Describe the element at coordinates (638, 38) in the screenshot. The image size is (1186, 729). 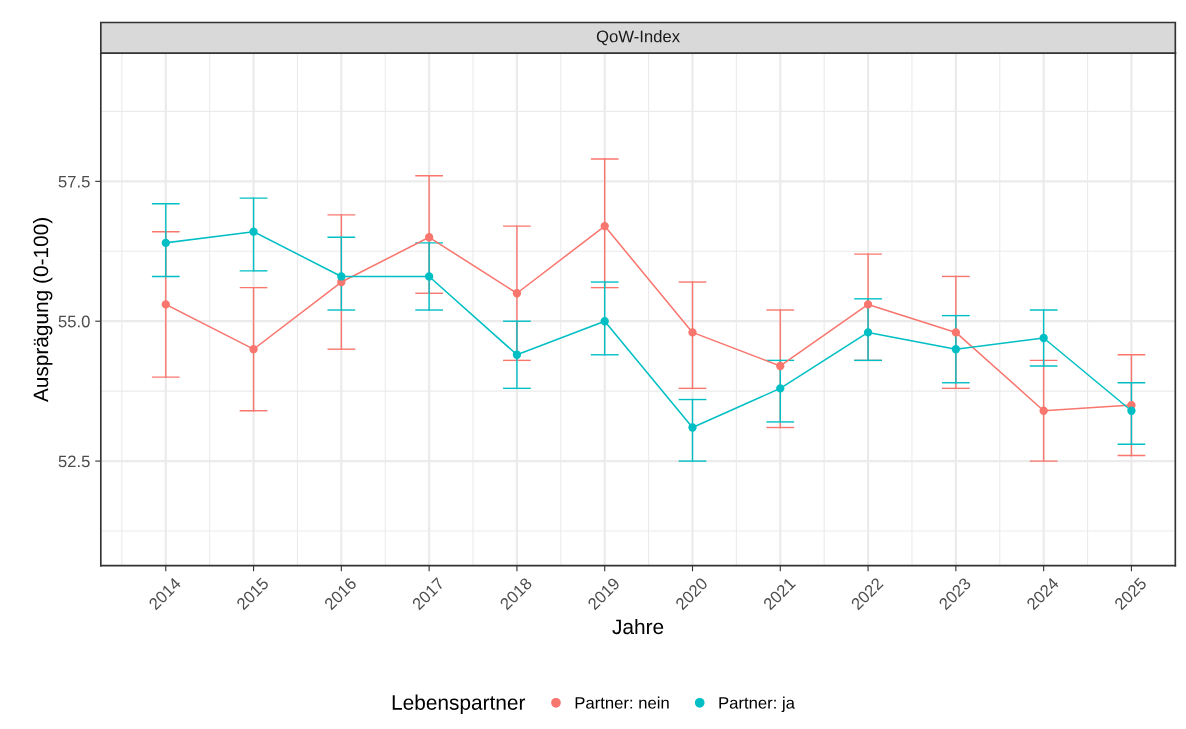
I see `chart-title: QoW-Index` at that location.